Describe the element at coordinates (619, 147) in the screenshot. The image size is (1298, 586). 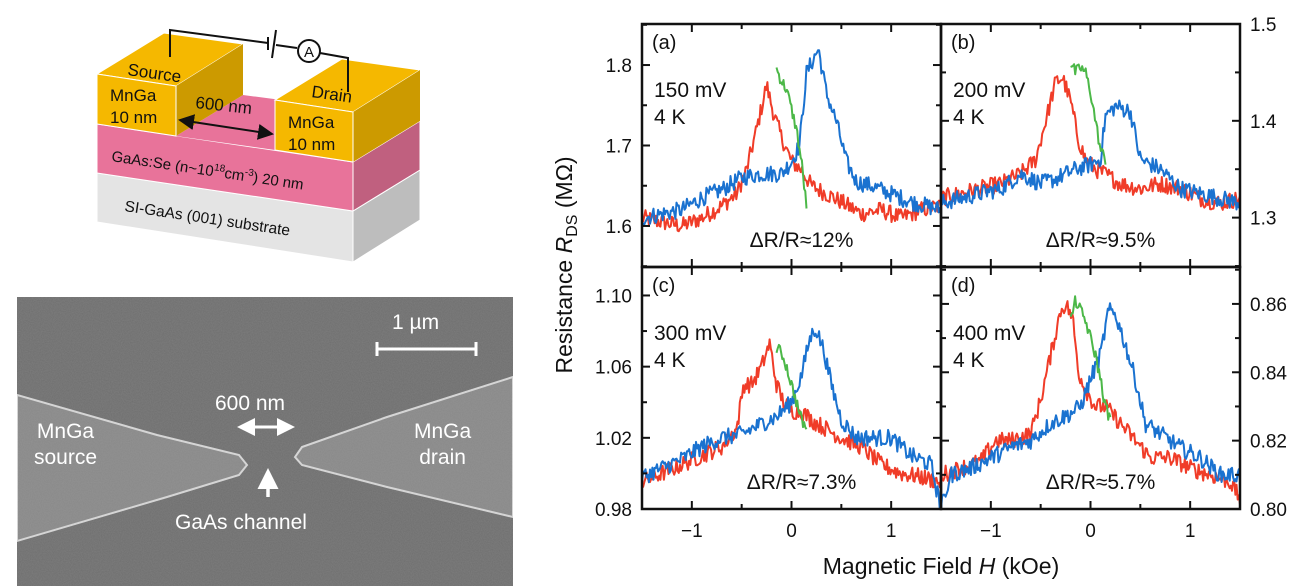
I see `y-tick-label-panel-a: 1.7` at that location.